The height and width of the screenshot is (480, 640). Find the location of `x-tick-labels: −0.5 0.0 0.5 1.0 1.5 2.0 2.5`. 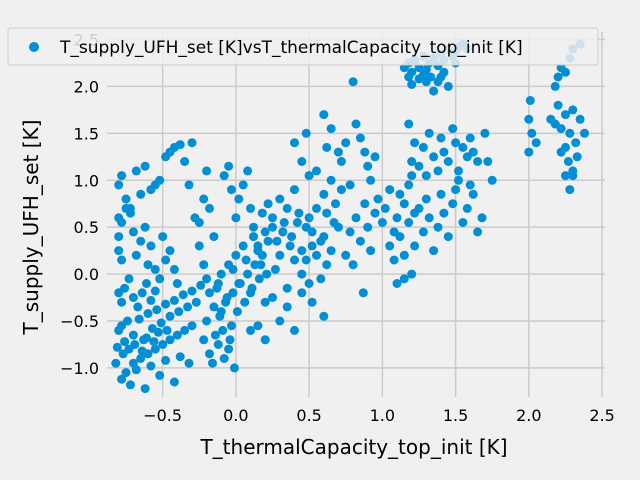

x-tick-labels: −0.5 0.0 0.5 1.0 1.5 2.0 2.5 is located at coordinates (379, 415).